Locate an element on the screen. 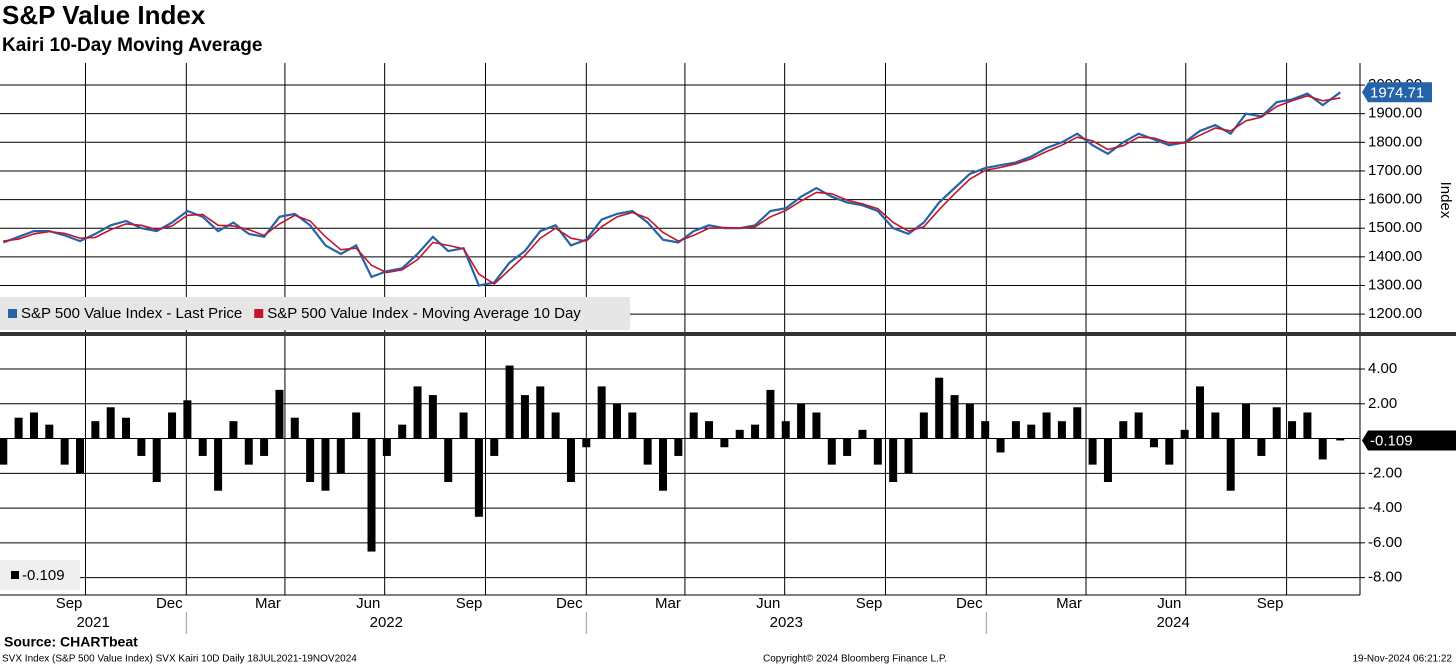  legend-label: -0.109 is located at coordinates (43, 575).